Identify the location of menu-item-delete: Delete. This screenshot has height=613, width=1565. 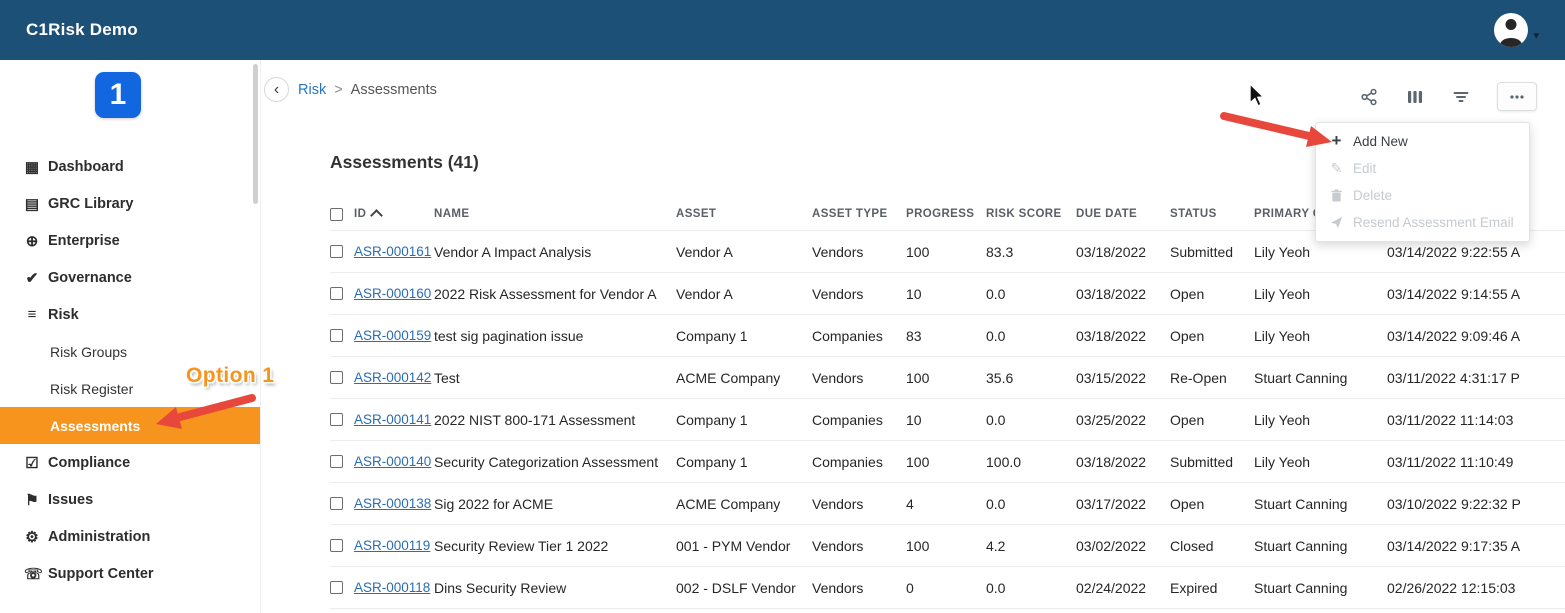
(1422, 195).